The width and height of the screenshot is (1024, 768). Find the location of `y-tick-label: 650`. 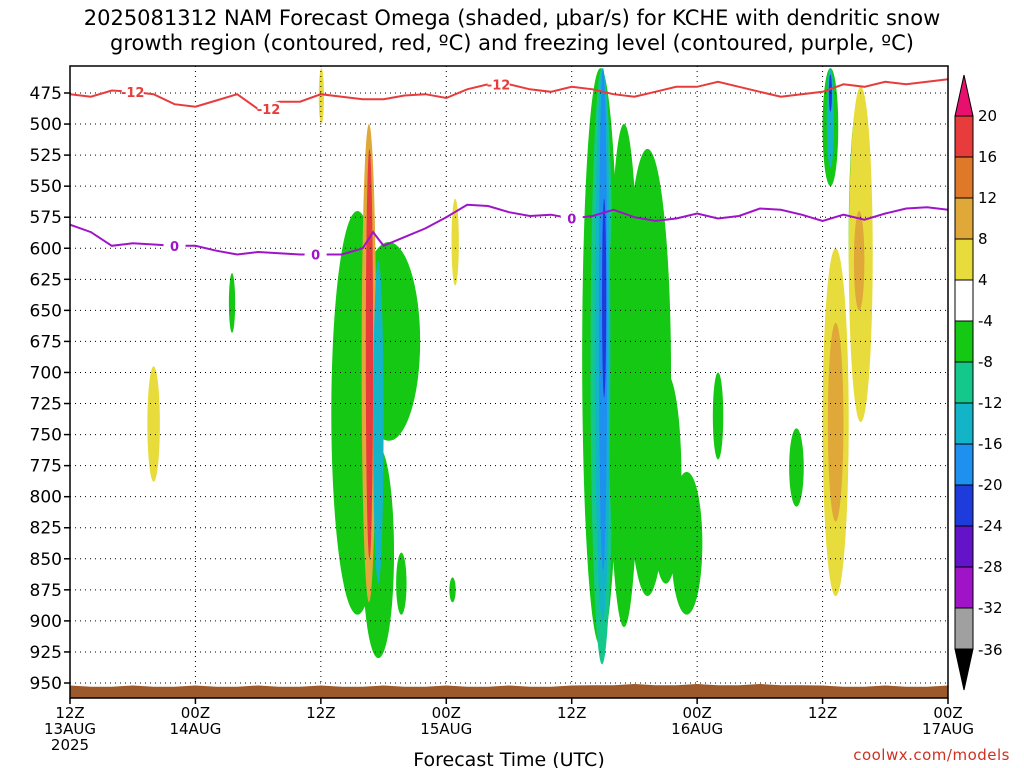

y-tick-label: 650 is located at coordinates (46, 311).